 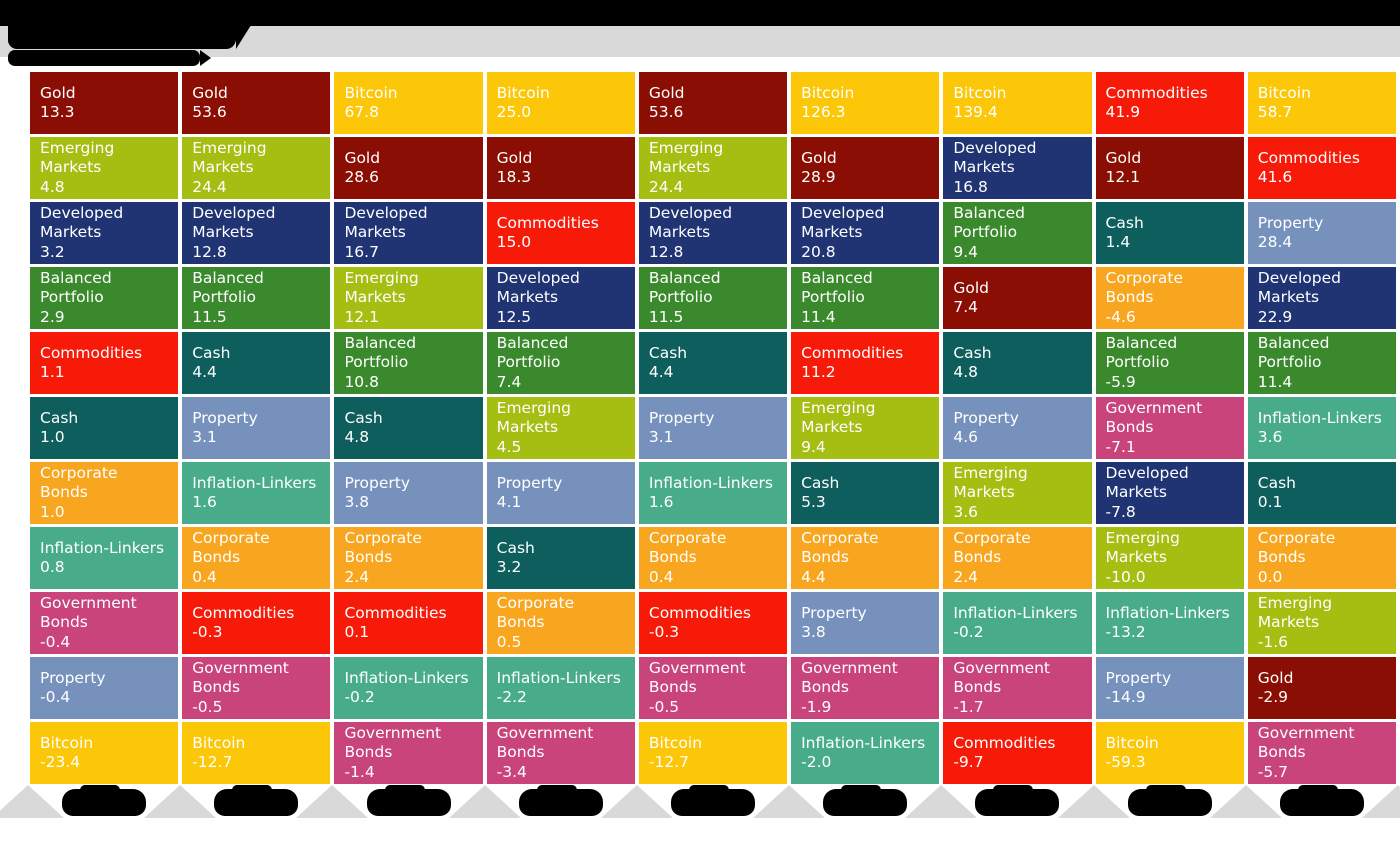 I want to click on asset-cell: Bitcoin -12.7, so click(x=256, y=753).